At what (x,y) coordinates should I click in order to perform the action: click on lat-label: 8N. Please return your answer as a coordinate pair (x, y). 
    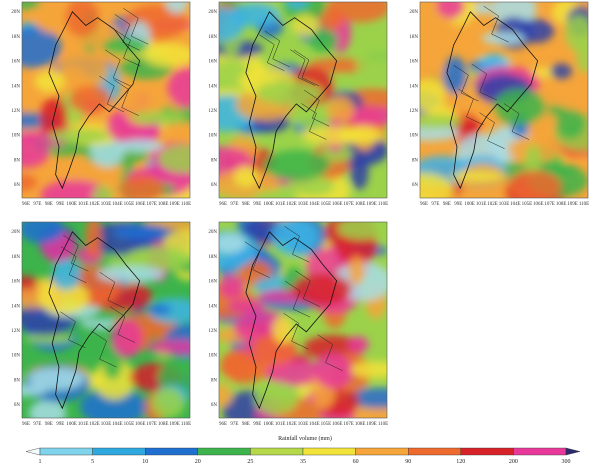
    Looking at the image, I should click on (214, 160).